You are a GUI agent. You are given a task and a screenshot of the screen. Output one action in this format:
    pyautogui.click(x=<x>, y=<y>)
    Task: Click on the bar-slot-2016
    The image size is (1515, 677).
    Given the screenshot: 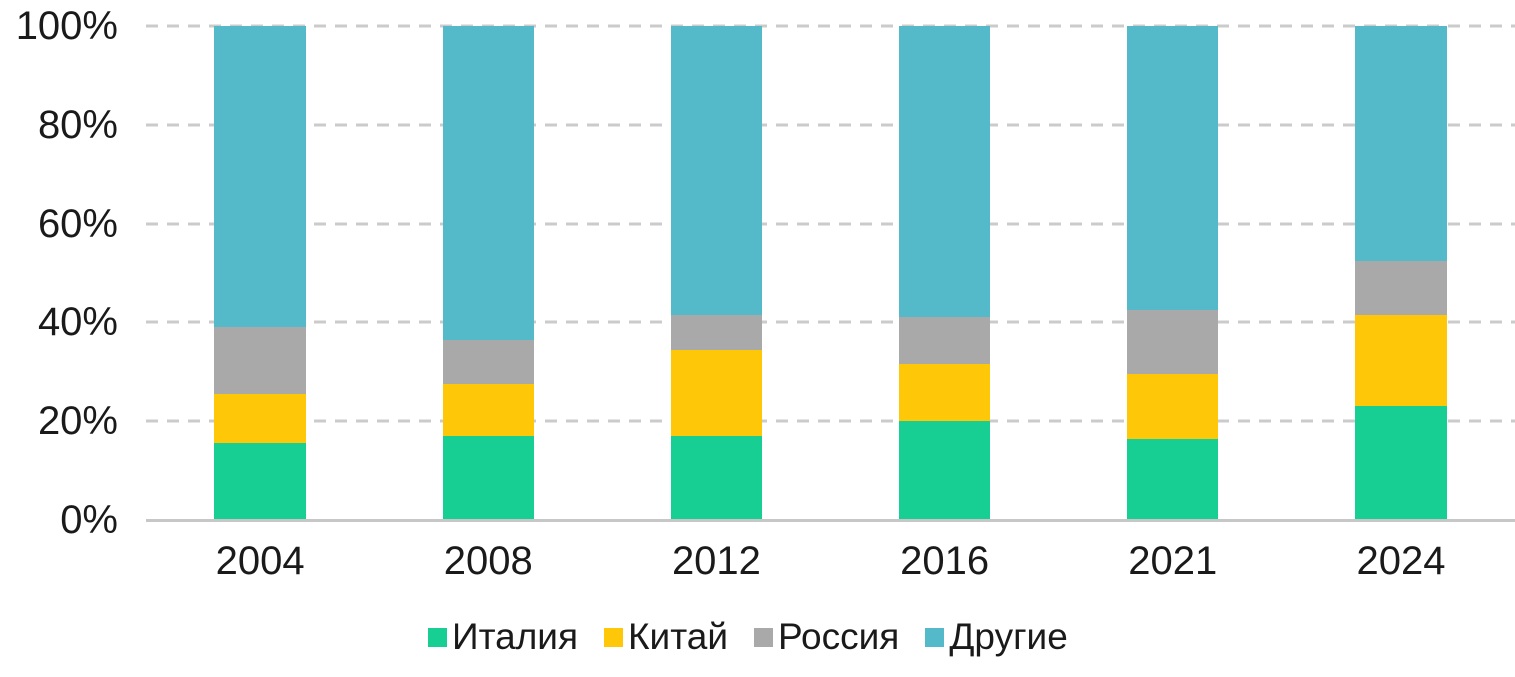 What is the action you would take?
    pyautogui.click(x=945, y=273)
    